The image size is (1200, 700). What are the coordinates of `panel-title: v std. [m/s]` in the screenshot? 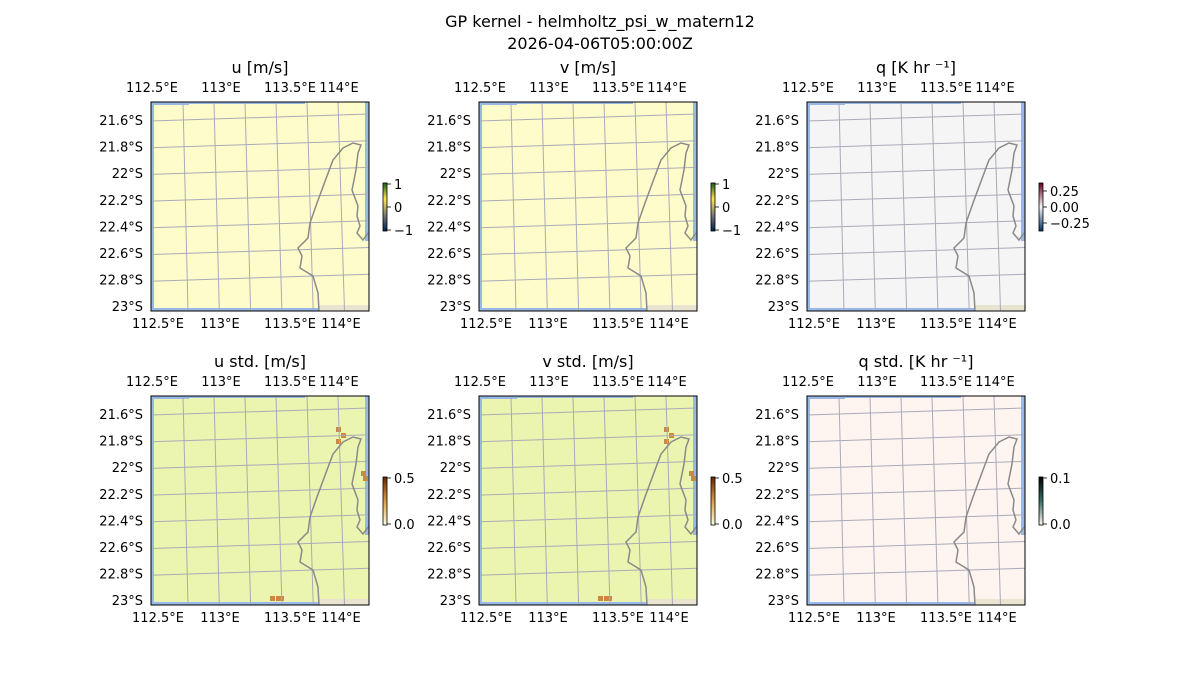 It's located at (587, 361).